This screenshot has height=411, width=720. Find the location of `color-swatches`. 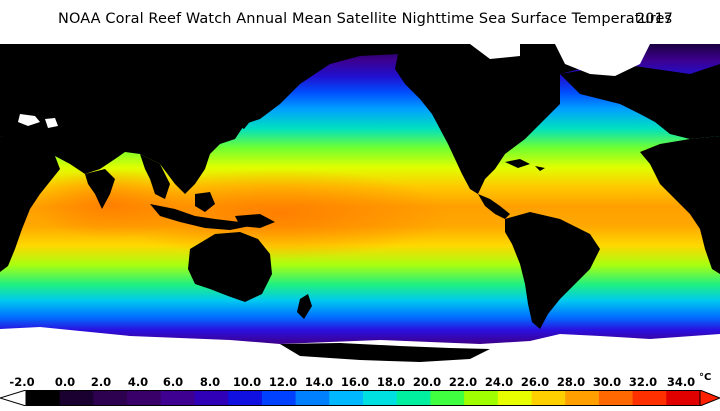

color-swatches is located at coordinates (363, 398).